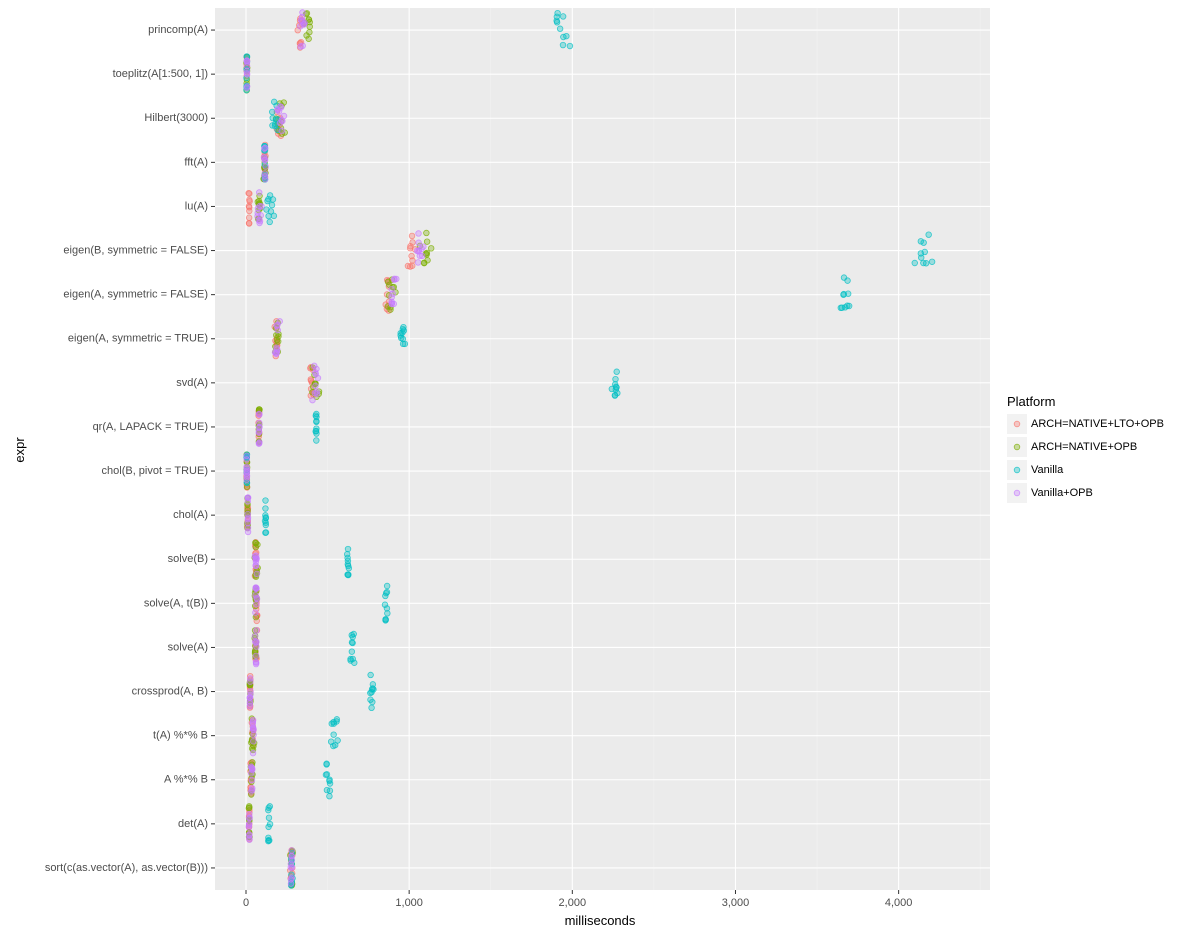  Describe the element at coordinates (1031, 401) in the screenshot. I see `legend-title: Platform` at that location.